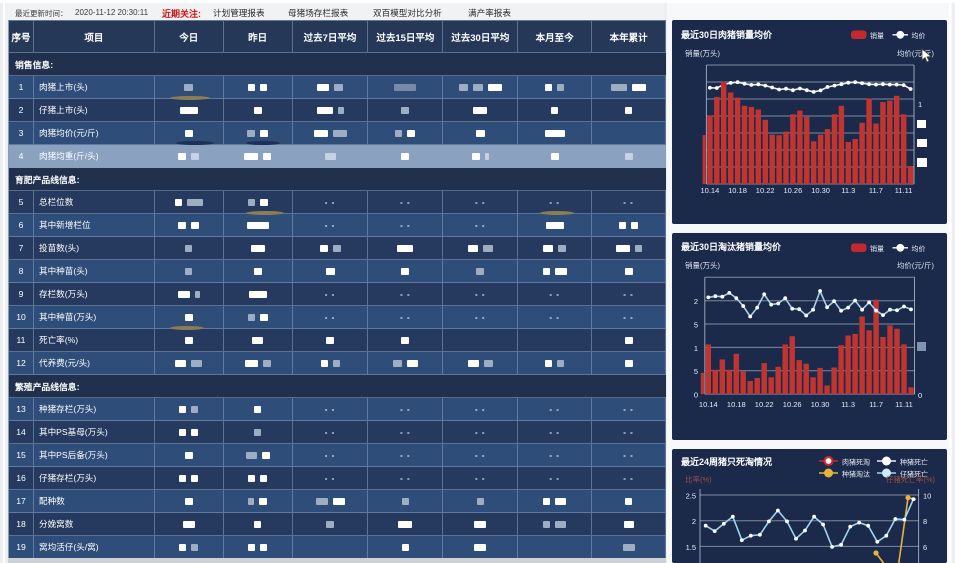 This screenshot has height=563, width=955. What do you see at coordinates (925, 521) in the screenshot?
I see `svg-text: 8` at bounding box center [925, 521].